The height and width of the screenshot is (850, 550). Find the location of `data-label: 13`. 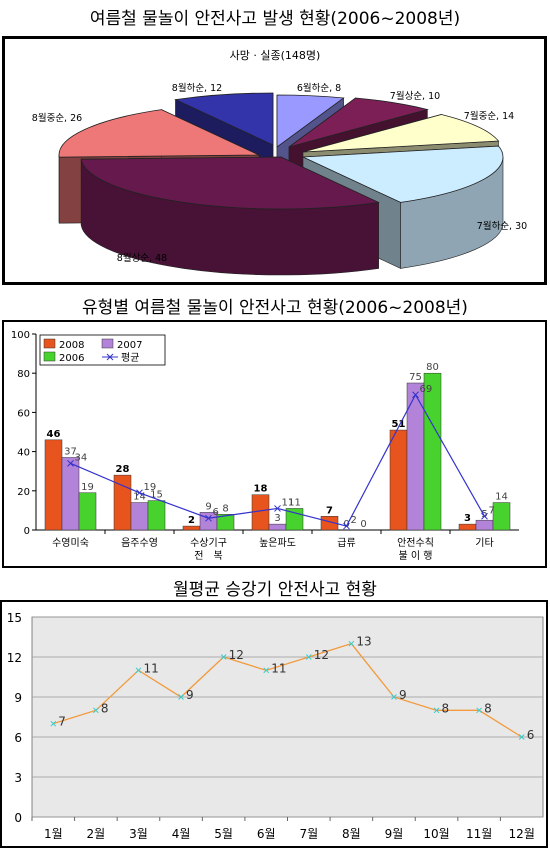

data-label: 13 is located at coordinates (363, 642).